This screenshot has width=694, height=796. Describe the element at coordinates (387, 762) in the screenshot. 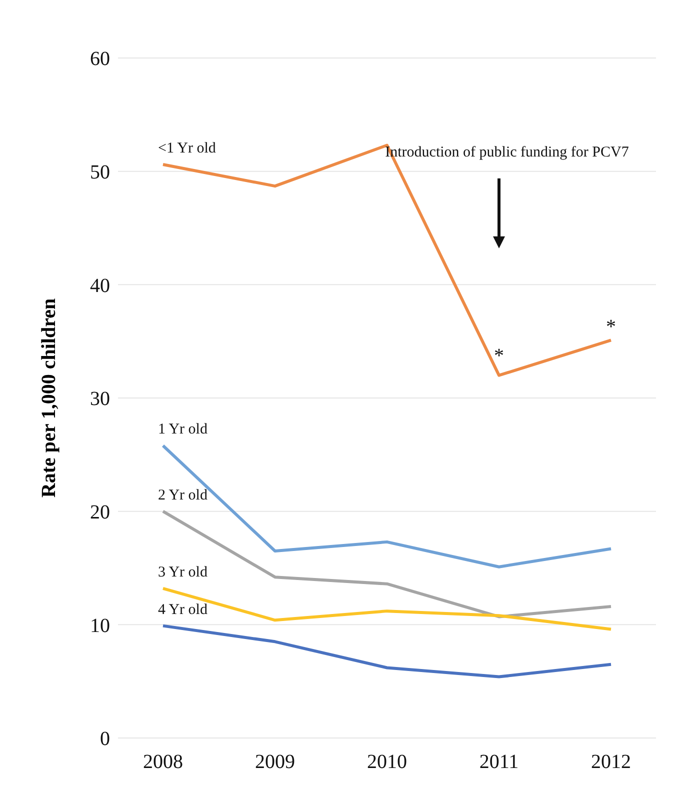

I see `x-tick-label: 2010` at that location.